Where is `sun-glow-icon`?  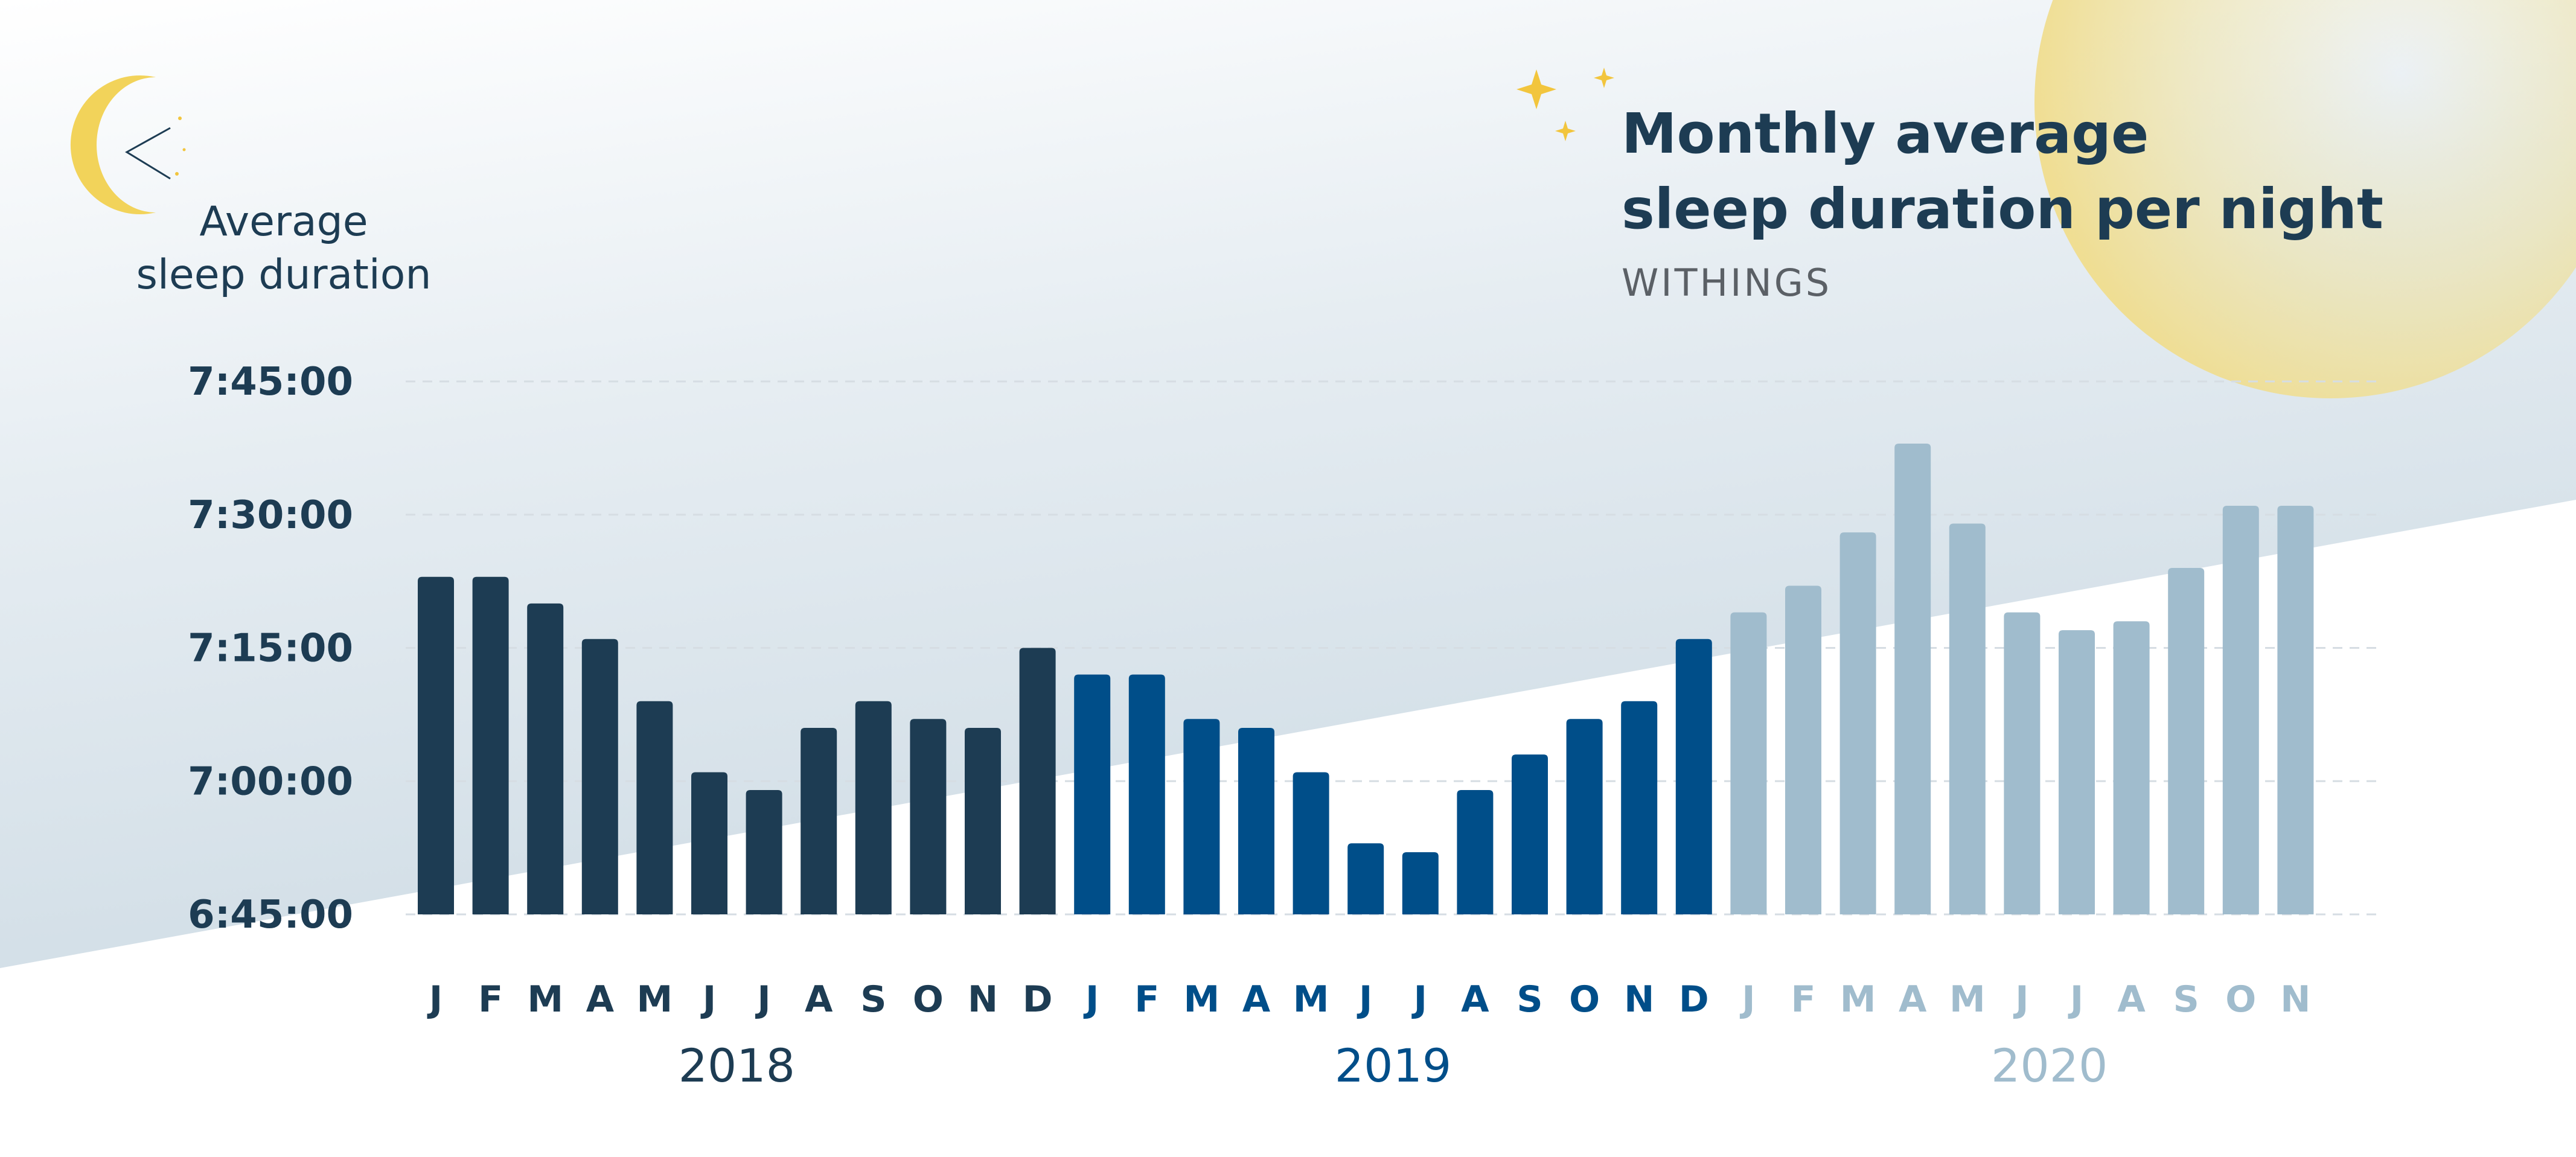 sun-glow-icon is located at coordinates (2305, 199).